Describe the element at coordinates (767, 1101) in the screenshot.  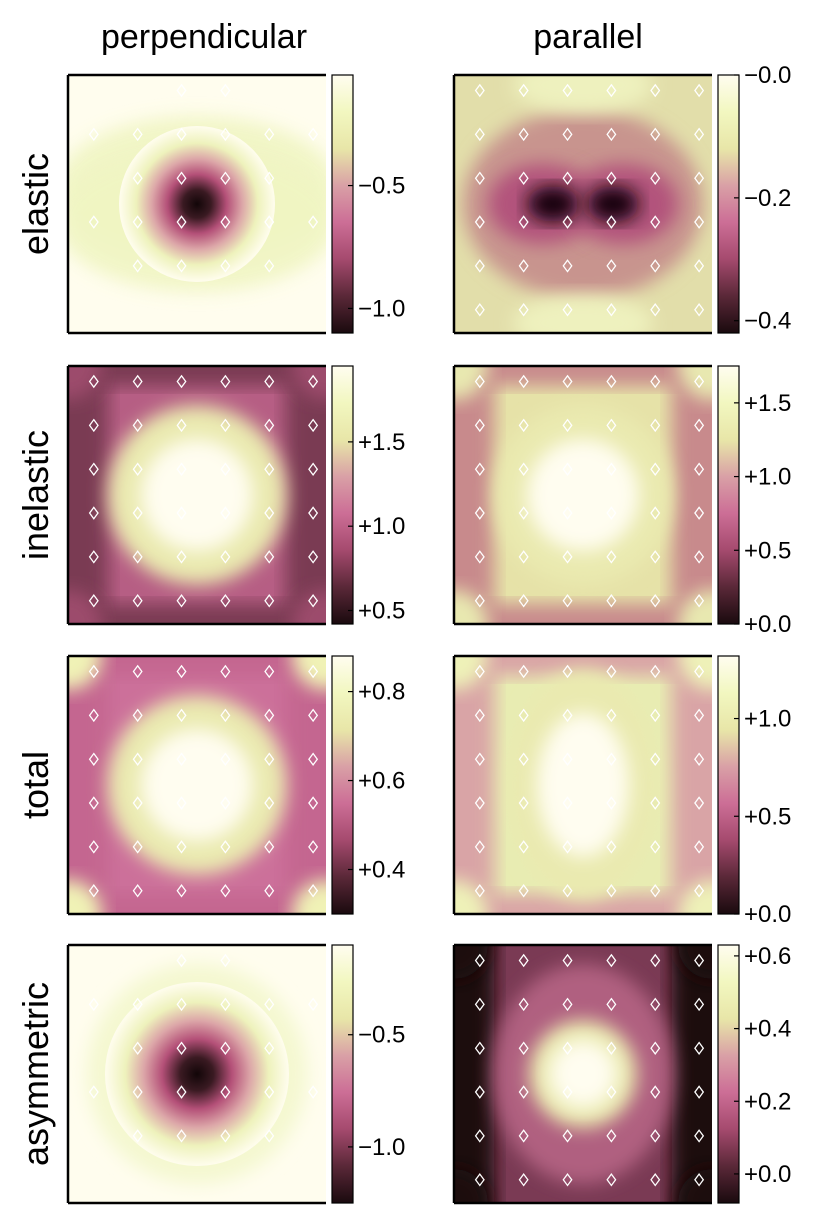
I see `colorbar-tick-label: +0.2` at that location.